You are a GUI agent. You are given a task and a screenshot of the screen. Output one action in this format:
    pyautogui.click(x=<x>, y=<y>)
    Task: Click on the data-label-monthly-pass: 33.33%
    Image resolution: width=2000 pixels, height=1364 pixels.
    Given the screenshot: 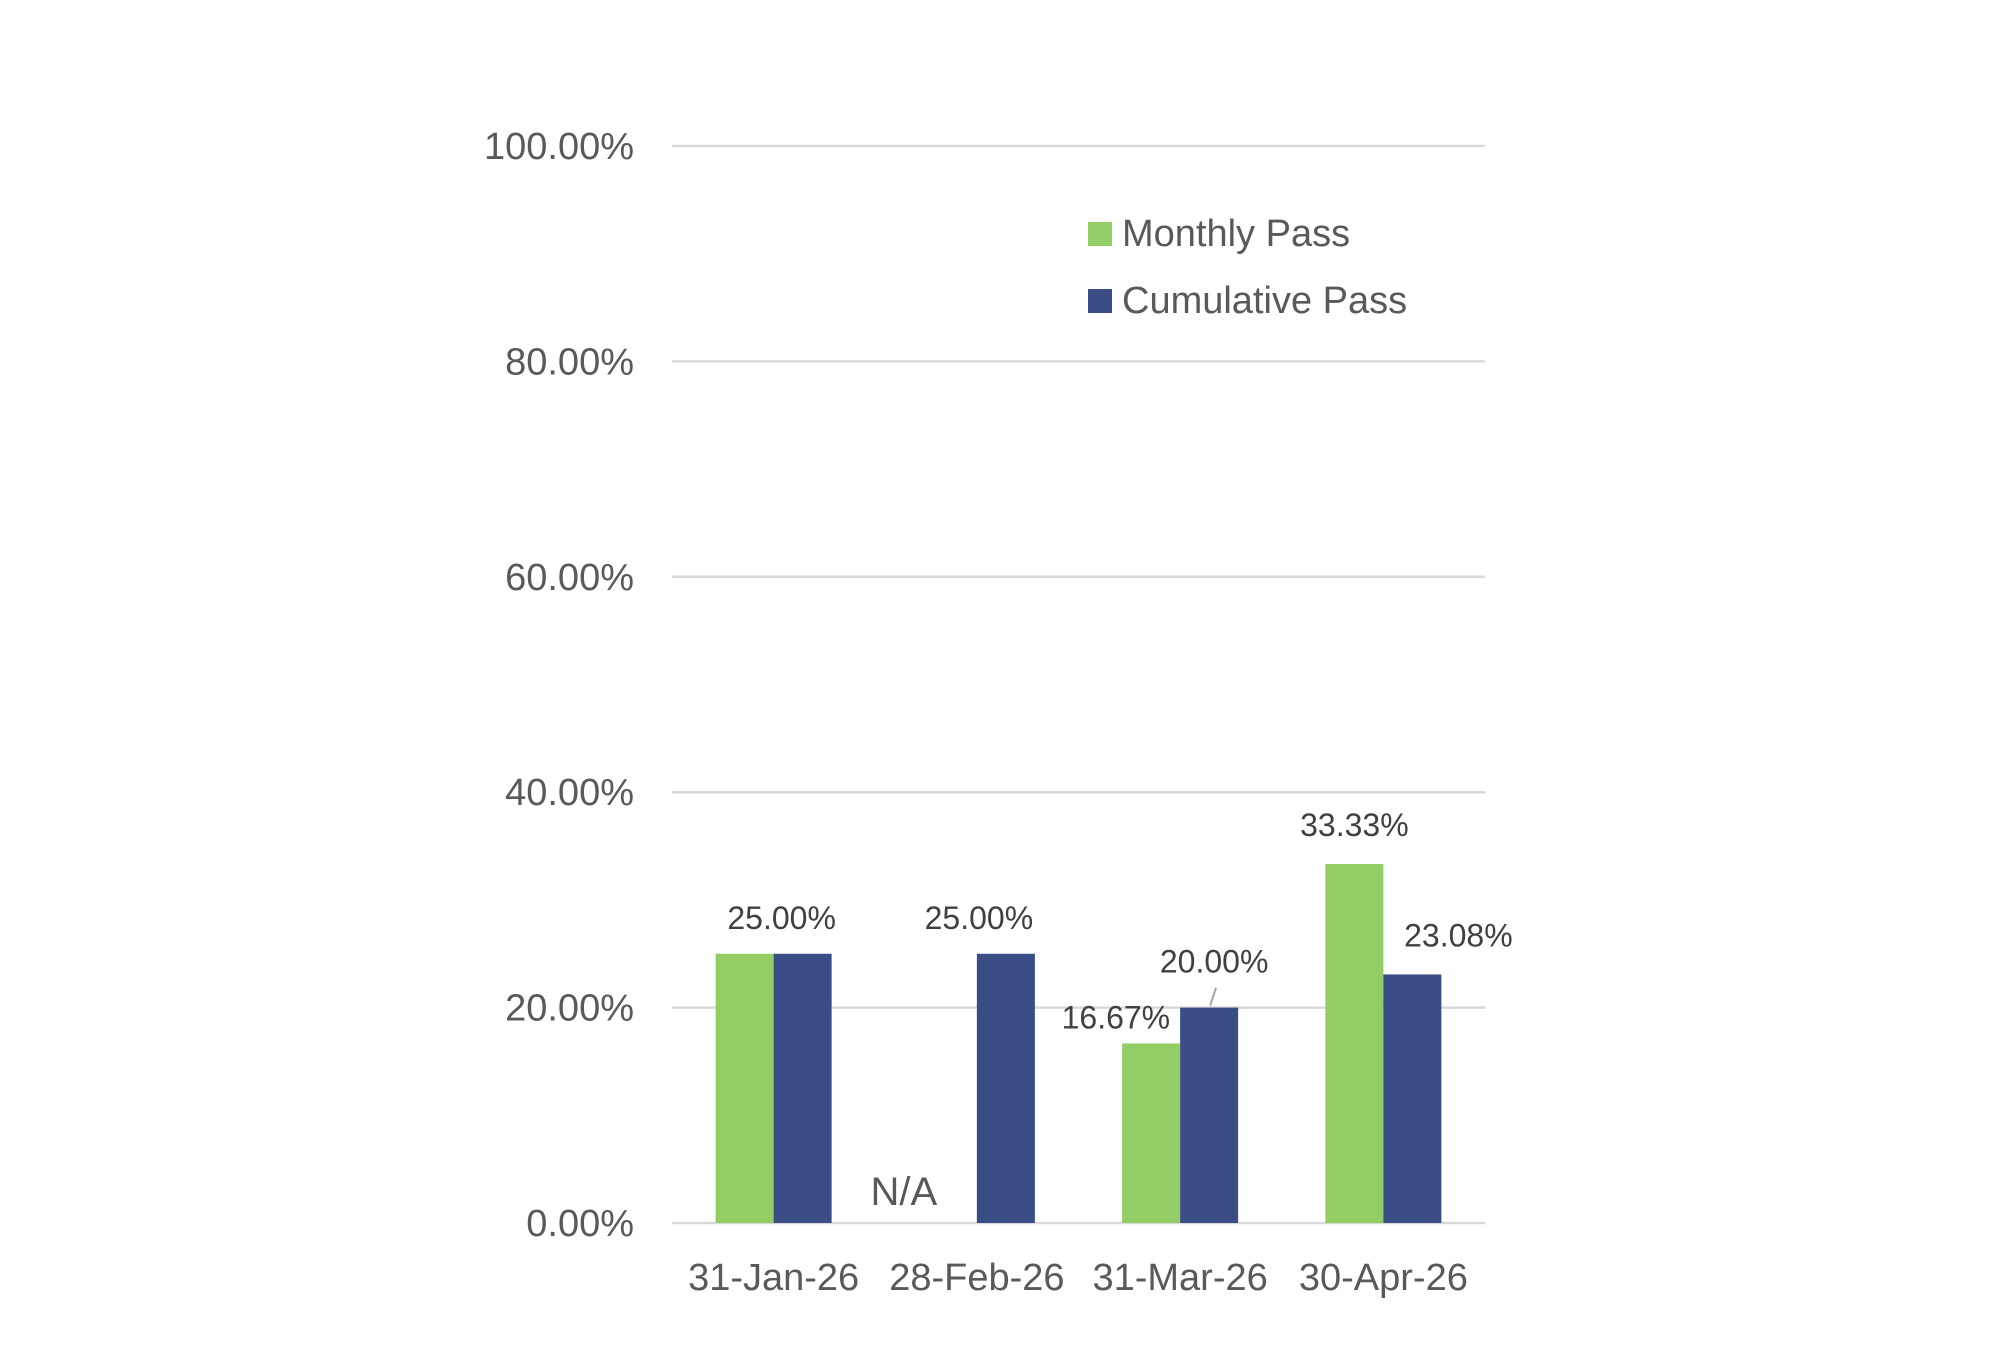 What is the action you would take?
    pyautogui.click(x=1354, y=825)
    